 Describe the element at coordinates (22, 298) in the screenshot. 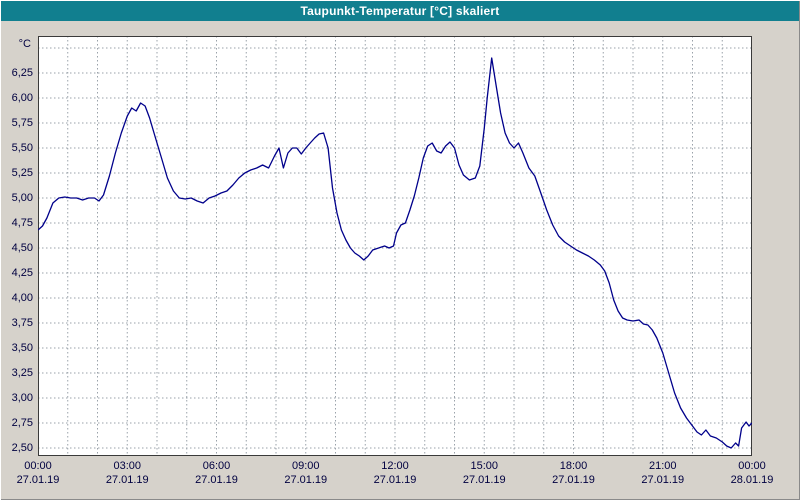

I see `y-tick-label: 4,00` at that location.